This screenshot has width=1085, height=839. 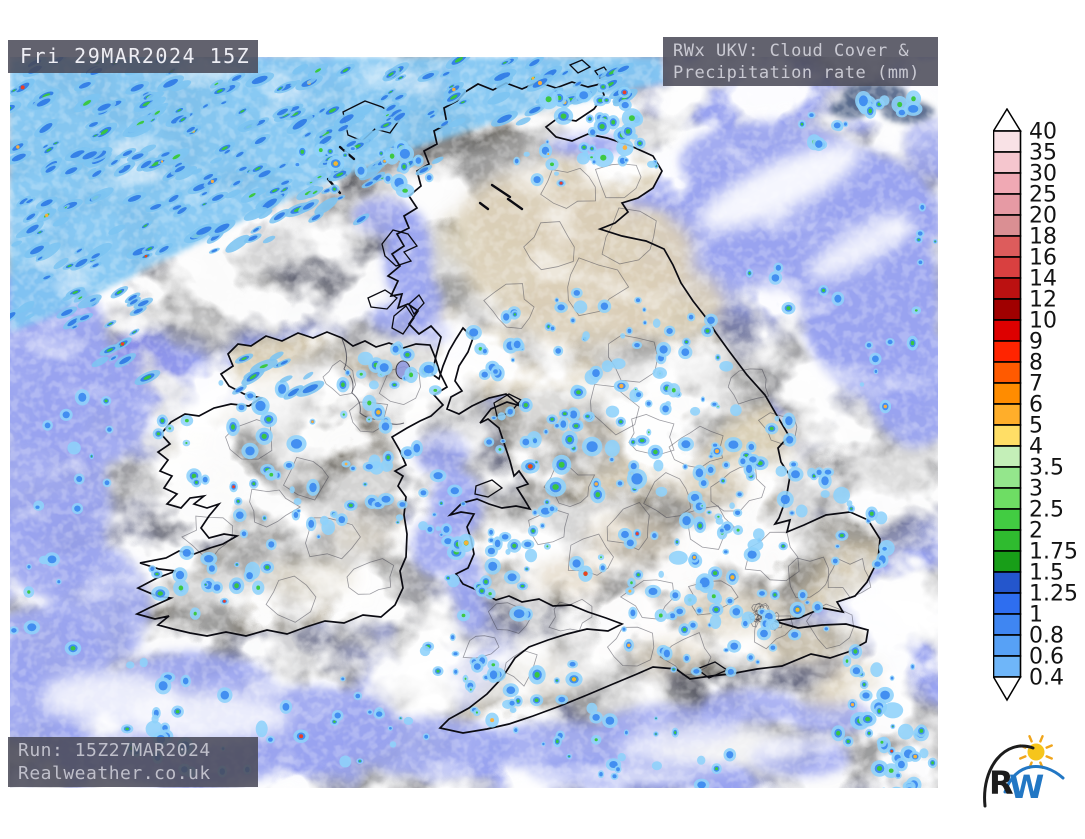 I want to click on svg-text: 1.5, so click(x=1046, y=573).